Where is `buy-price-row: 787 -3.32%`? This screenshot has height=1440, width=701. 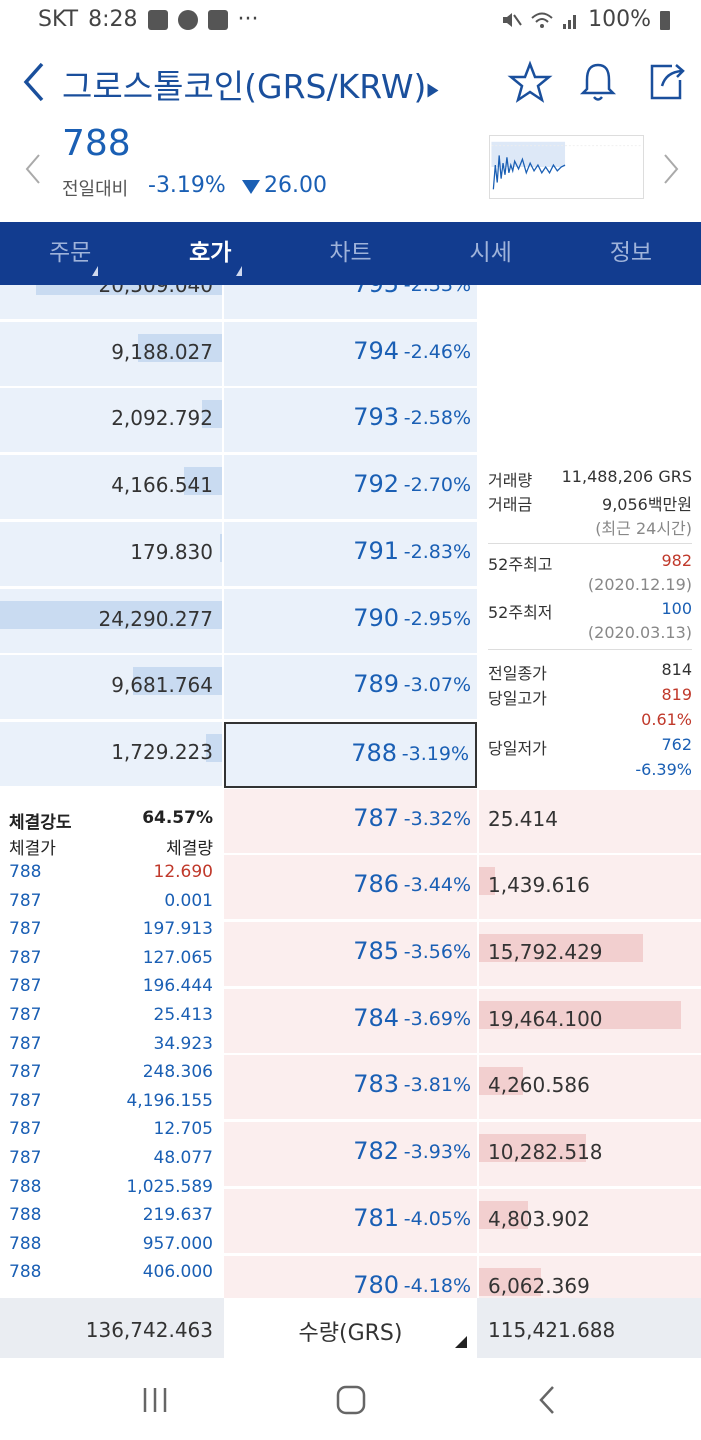
buy-price-row: 787 -3.32% is located at coordinates (350, 821).